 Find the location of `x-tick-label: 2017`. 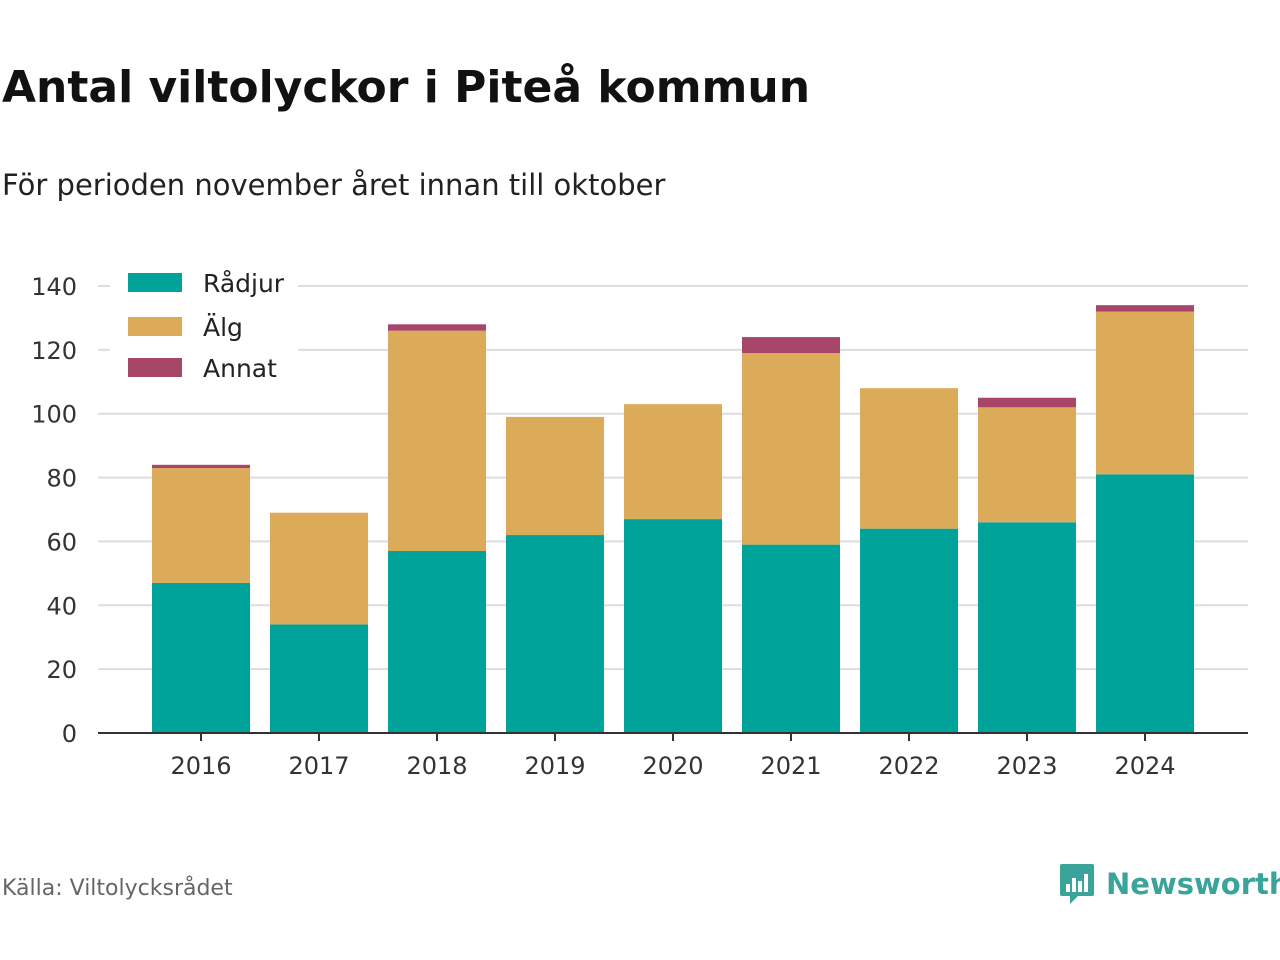

x-tick-label: 2017 is located at coordinates (318, 766).